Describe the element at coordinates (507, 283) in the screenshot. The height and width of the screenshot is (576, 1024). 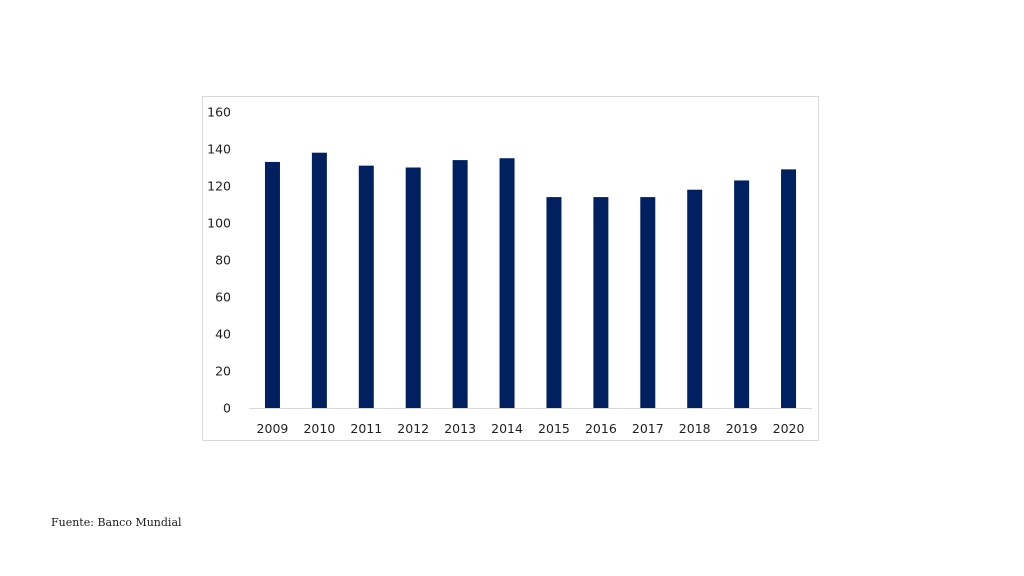
I see `bar-2014` at that location.